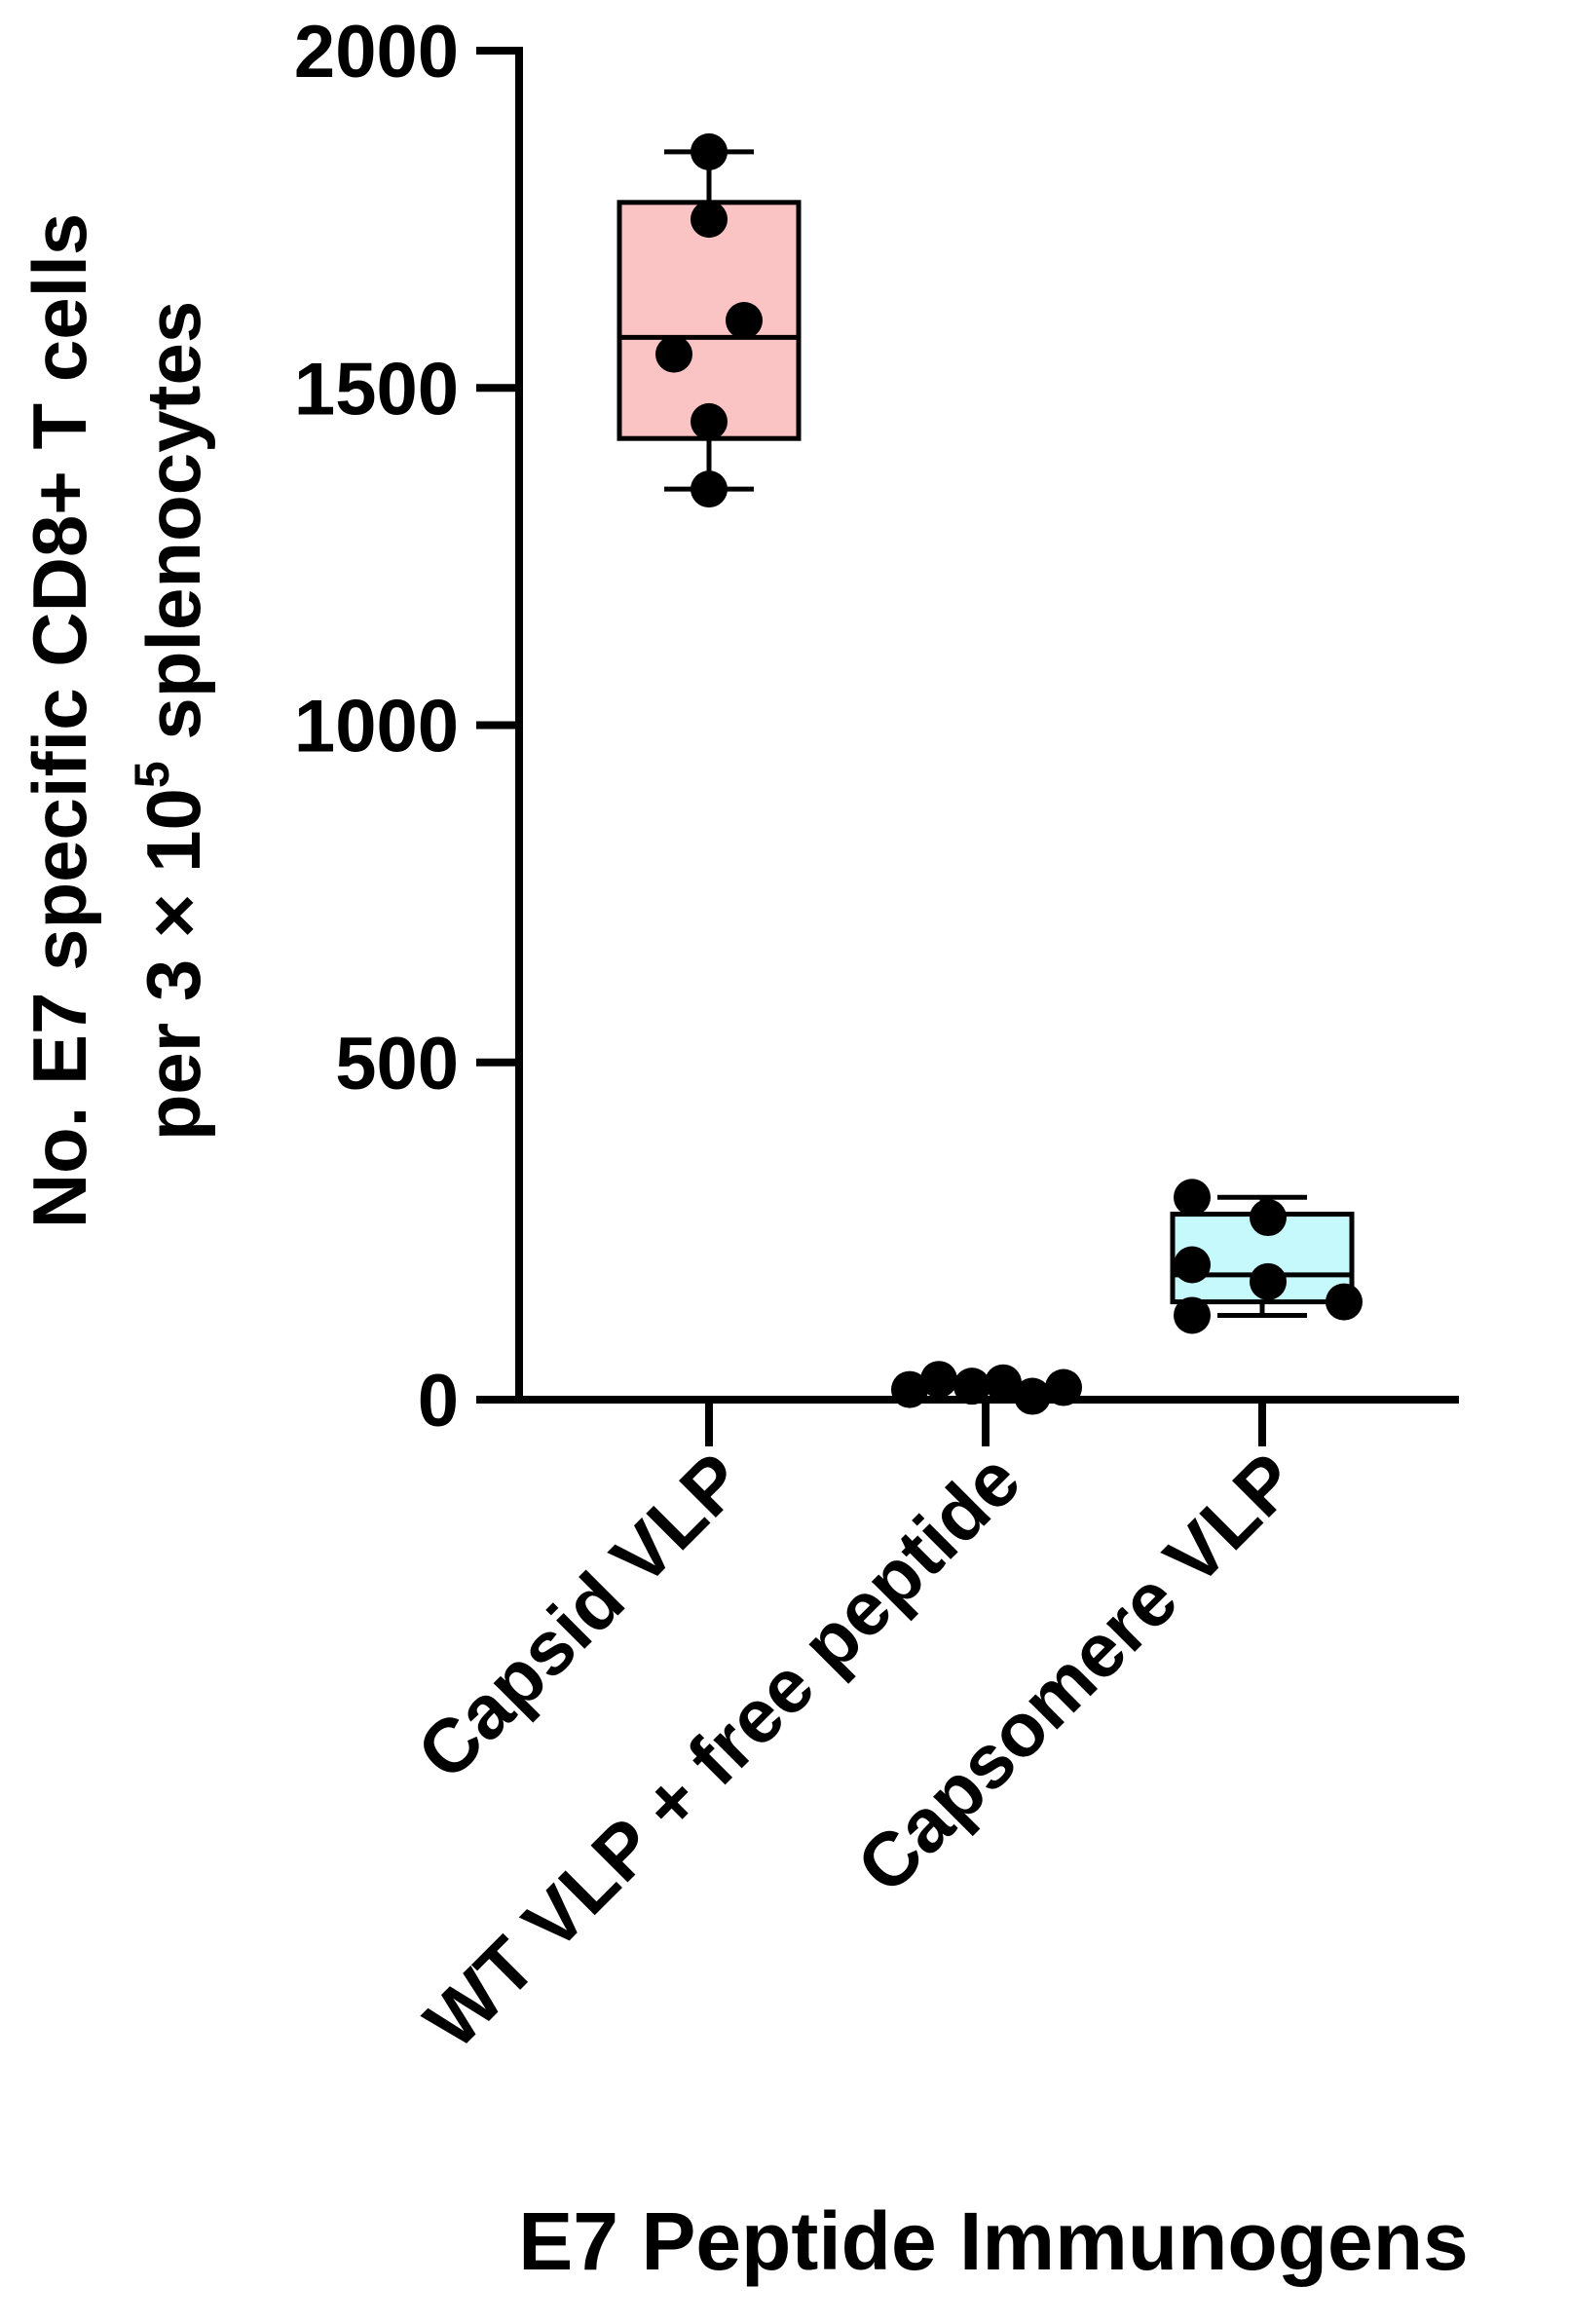 Image resolution: width=1569 pixels, height=2324 pixels. What do you see at coordinates (438, 1401) in the screenshot?
I see `y-tick-label-0: 0` at bounding box center [438, 1401].